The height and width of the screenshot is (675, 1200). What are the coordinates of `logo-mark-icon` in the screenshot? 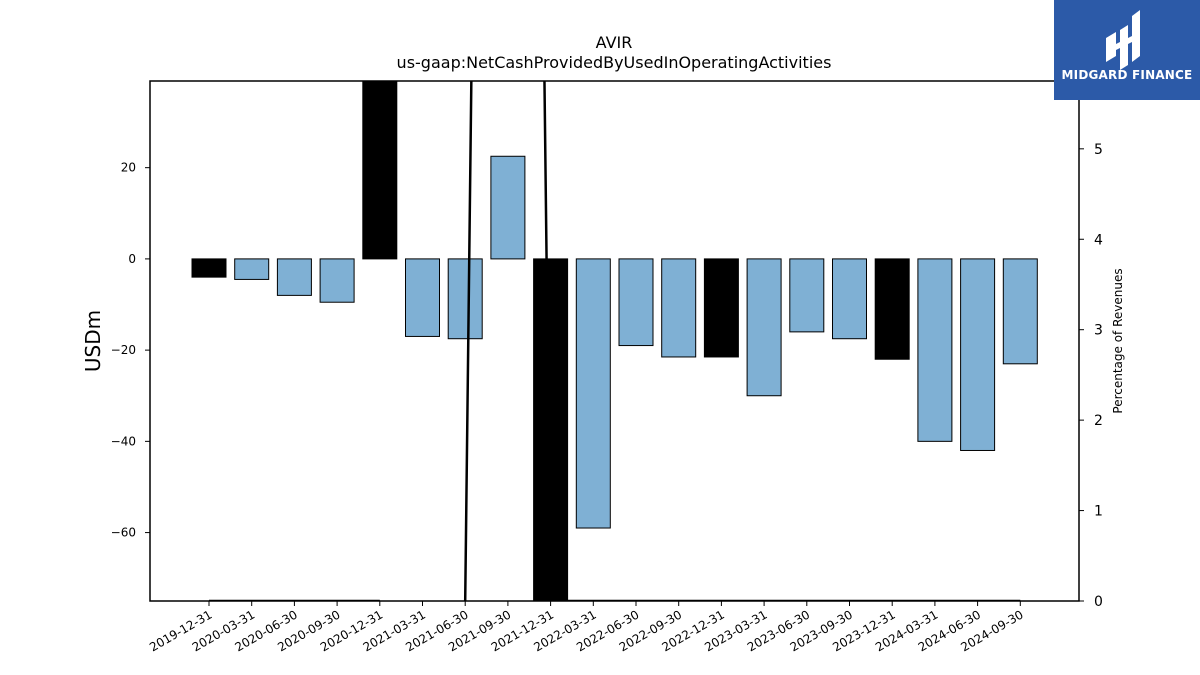 It's located at (1123, 40).